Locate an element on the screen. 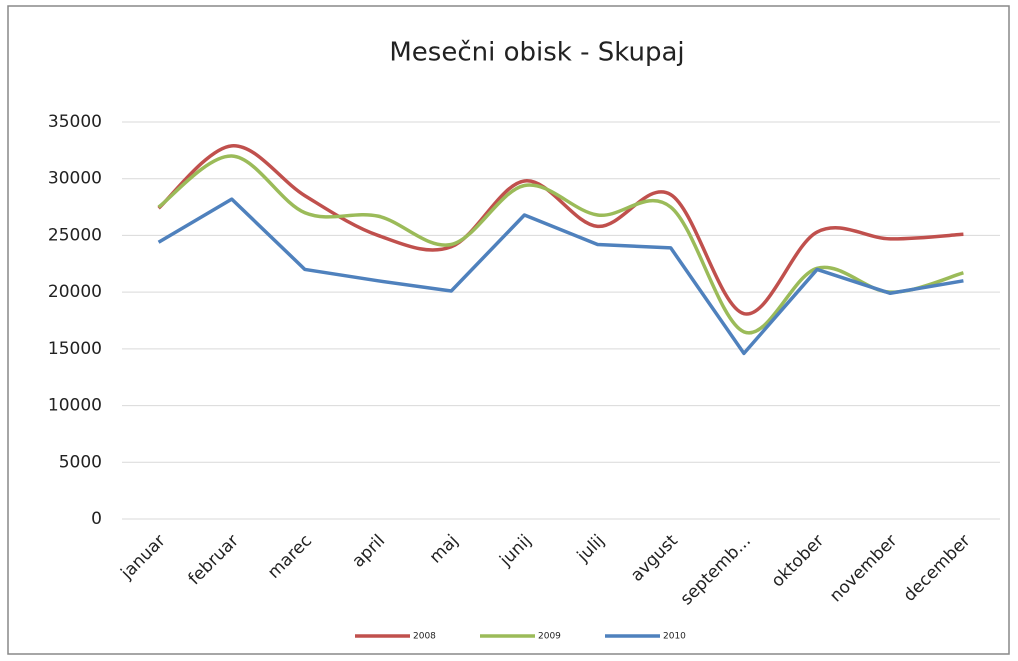 The width and height of the screenshot is (1018, 661). y-tick-label: 10000 is located at coordinates (75, 406).